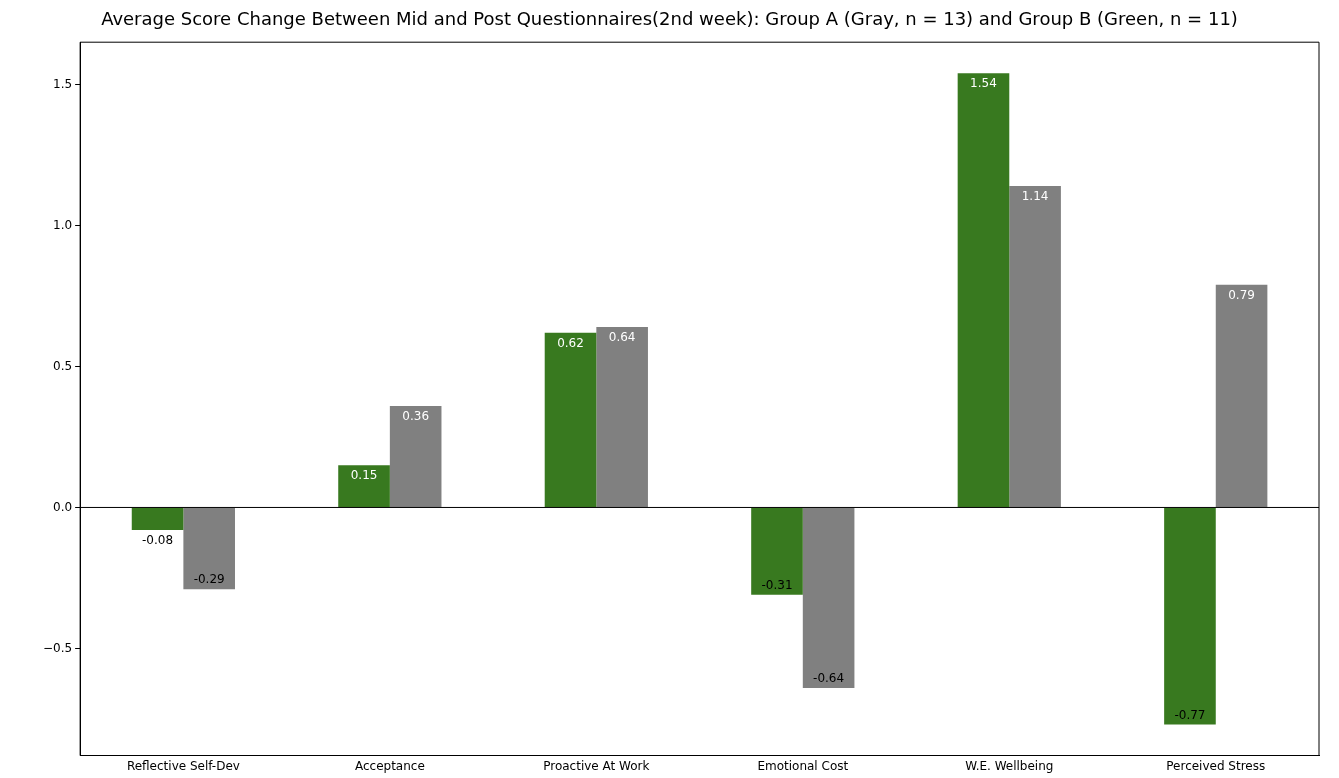 This screenshot has width=1339, height=778. What do you see at coordinates (777, 584) in the screenshot?
I see `data-label: -0.31` at bounding box center [777, 584].